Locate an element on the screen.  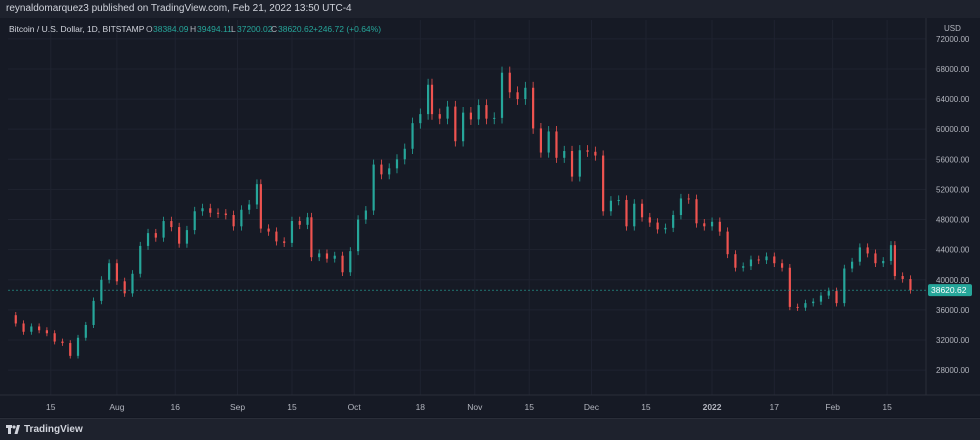
legend-h-value: 39494.11 is located at coordinates (214, 29).